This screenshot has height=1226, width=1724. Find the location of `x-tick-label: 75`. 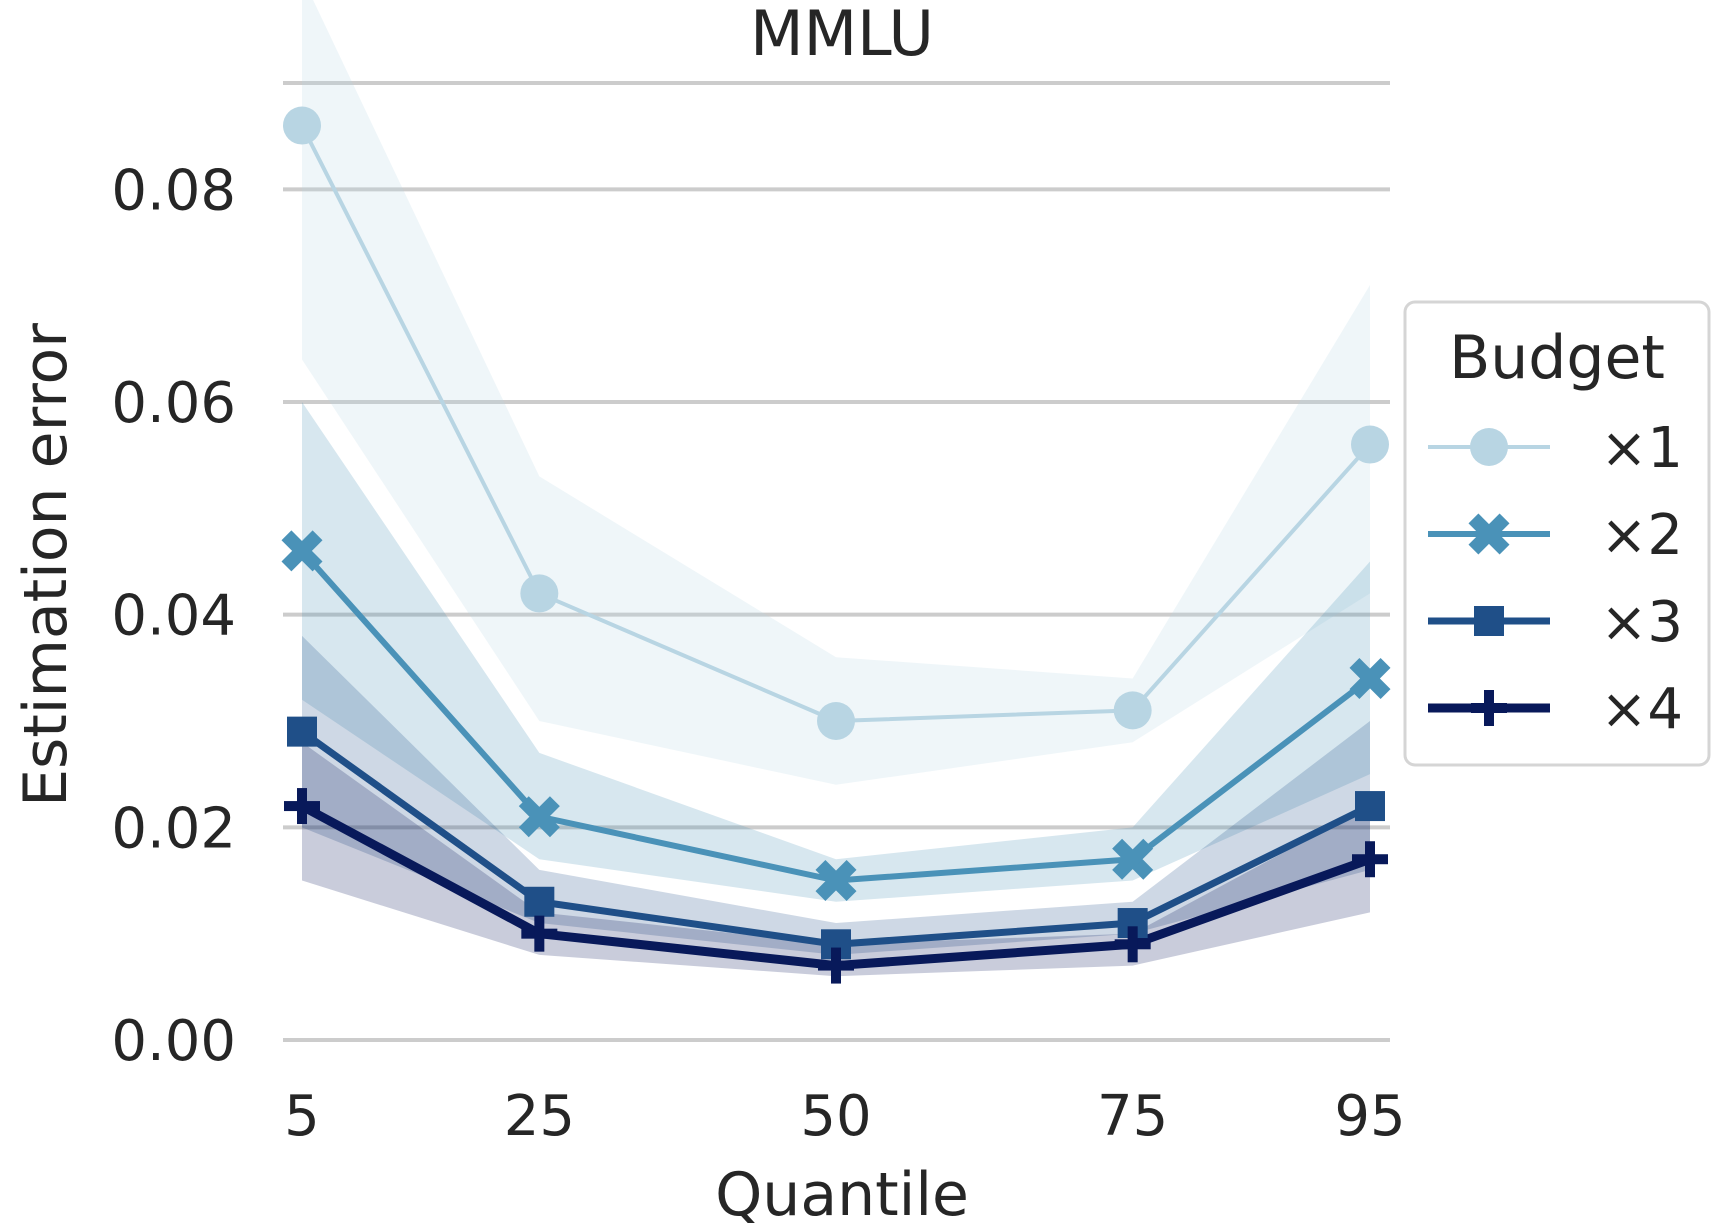

x-tick-label: 75 is located at coordinates (1132, 1116).